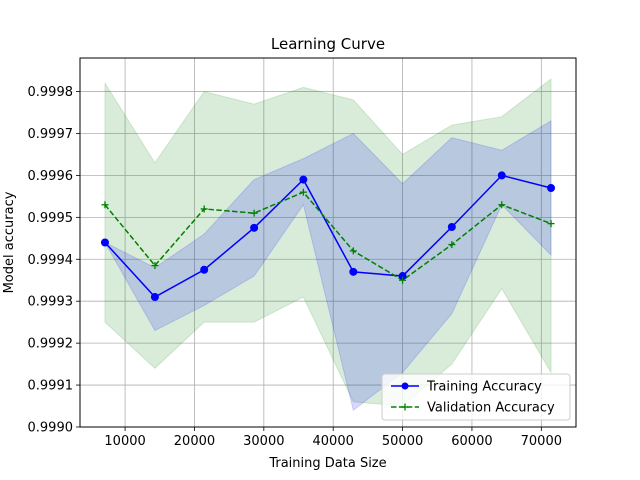  I want to click on y-tick-label: 0.9998, so click(51, 92).